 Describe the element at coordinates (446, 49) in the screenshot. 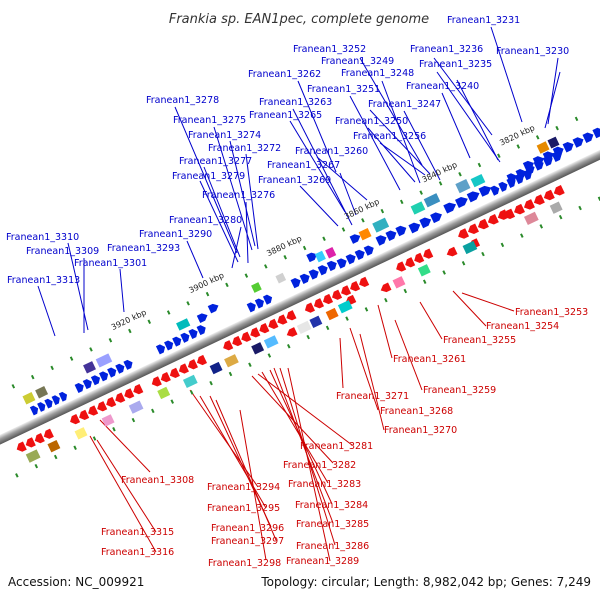

I see `gene-label: Franean1_3236` at that location.